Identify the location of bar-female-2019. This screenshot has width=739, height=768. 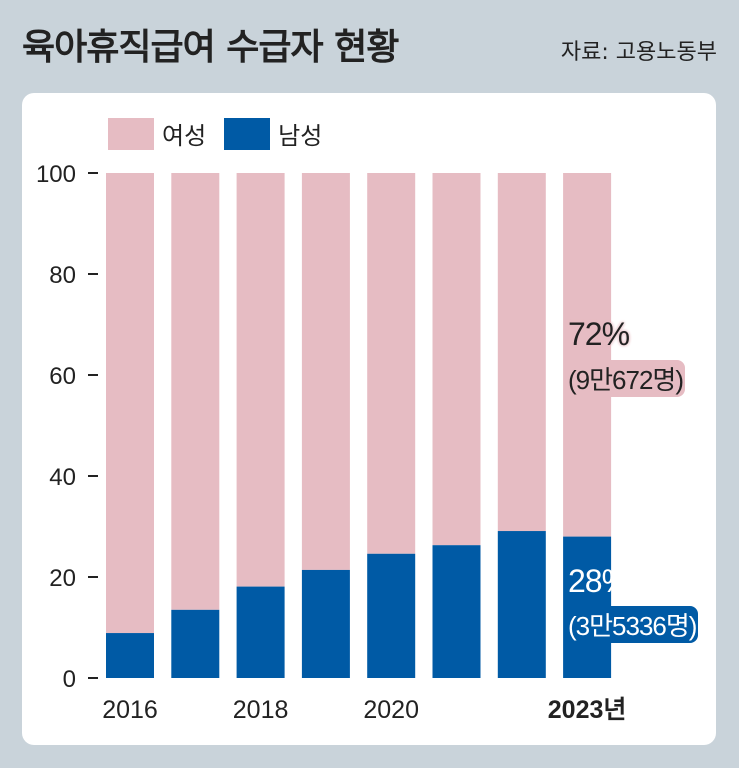
(325, 371).